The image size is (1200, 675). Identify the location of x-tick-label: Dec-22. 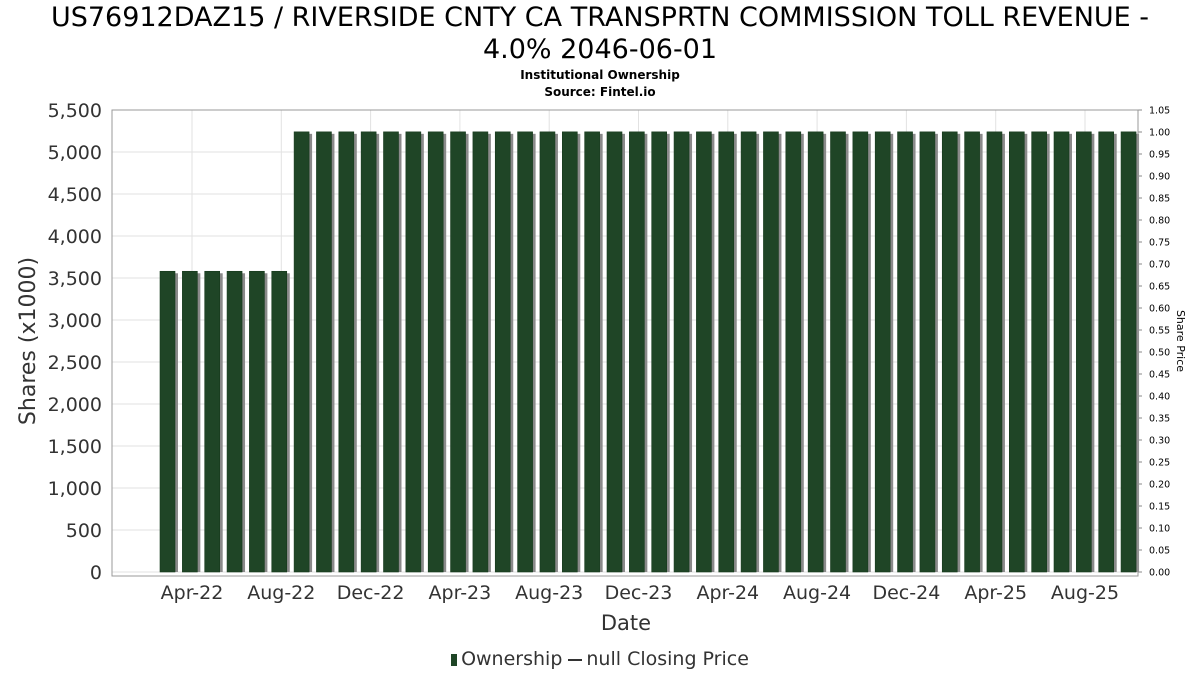
(371, 593).